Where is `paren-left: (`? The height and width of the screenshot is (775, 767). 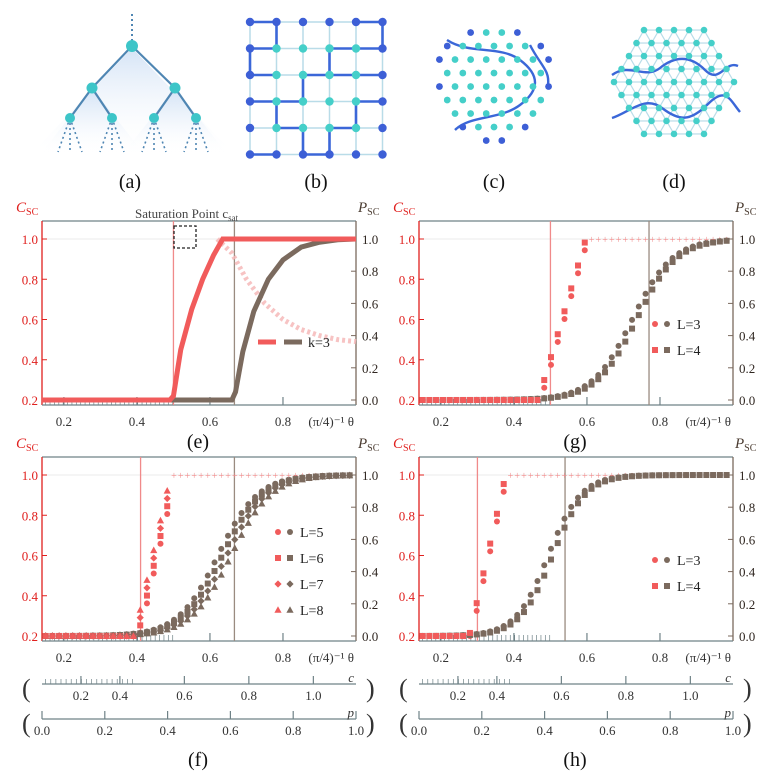 paren-left: ( is located at coordinates (403, 688).